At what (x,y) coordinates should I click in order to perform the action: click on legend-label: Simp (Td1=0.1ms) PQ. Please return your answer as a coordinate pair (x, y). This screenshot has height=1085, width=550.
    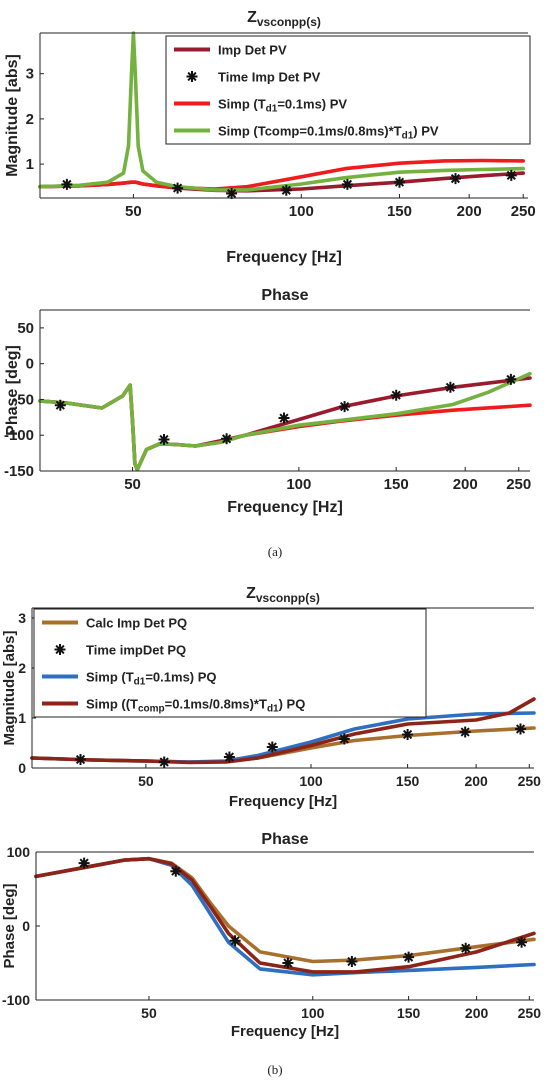
    Looking at the image, I should click on (151, 679).